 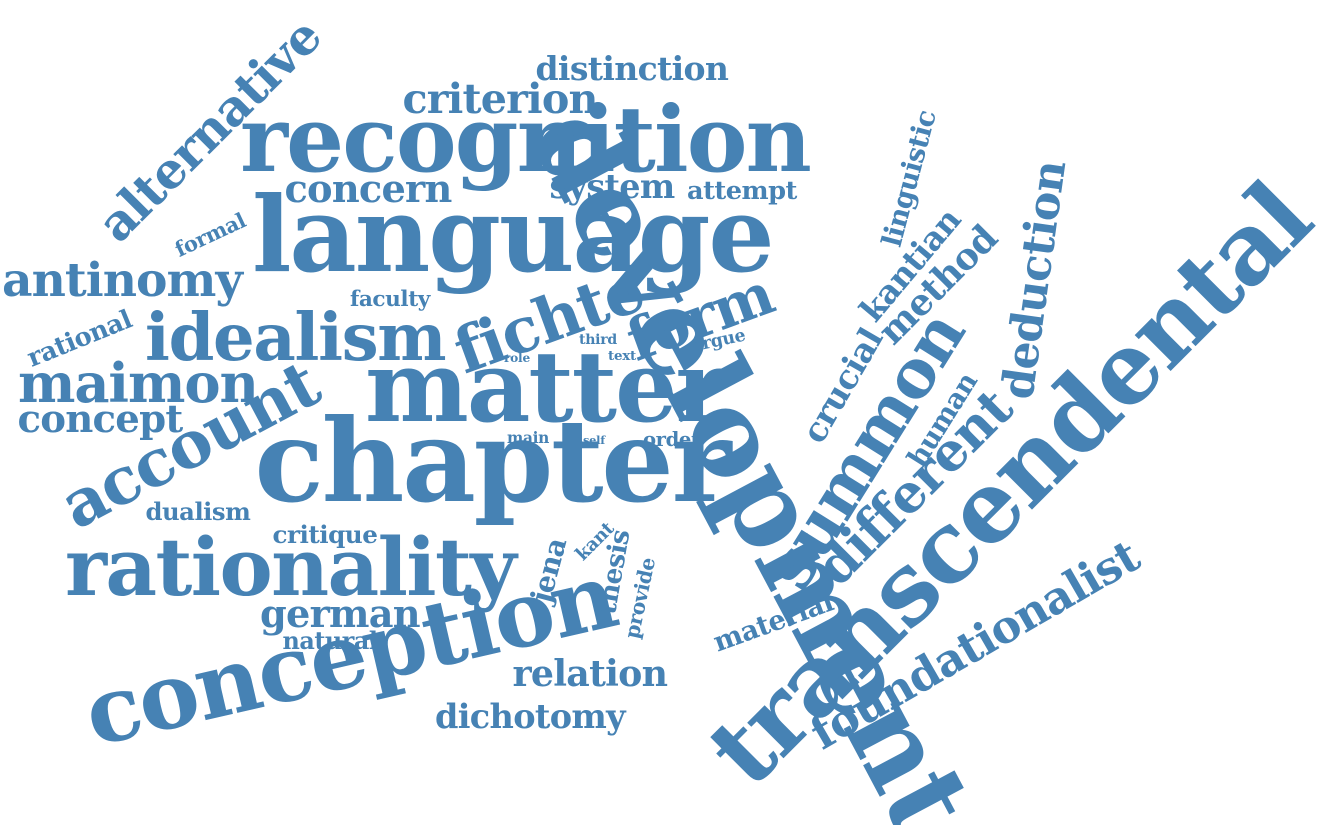 What do you see at coordinates (100, 419) in the screenshot?
I see `word-concept: concept` at bounding box center [100, 419].